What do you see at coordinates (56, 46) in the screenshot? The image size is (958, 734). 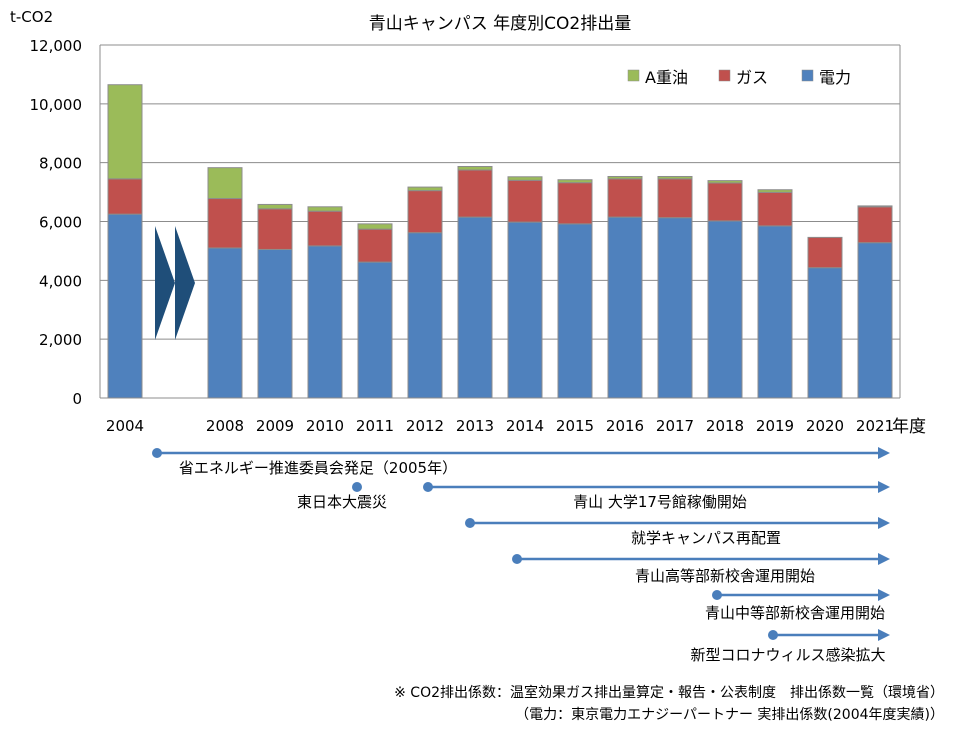 I see `y-tick-label: 12,000` at bounding box center [56, 46].